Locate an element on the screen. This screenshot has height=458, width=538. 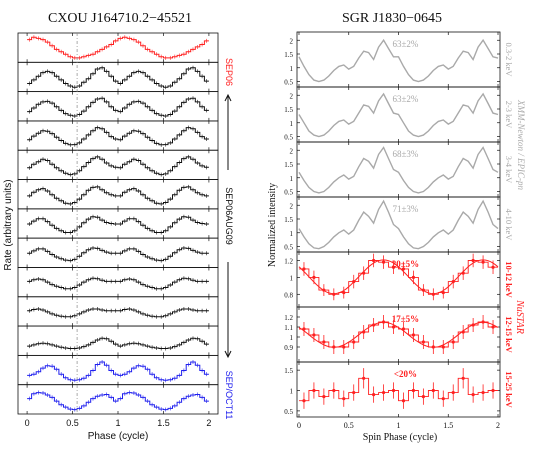
energy-band-label: 2-3 keV is located at coordinates (509, 115).